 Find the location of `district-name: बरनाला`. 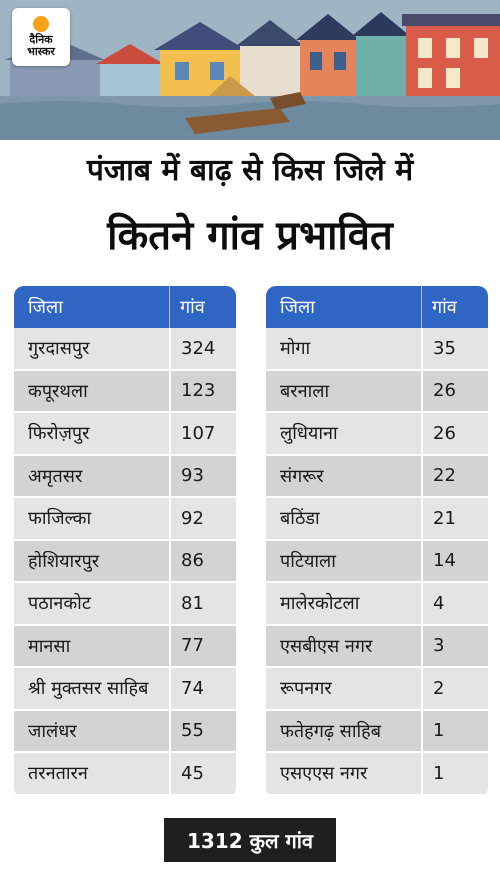

district-name: बरनाला is located at coordinates (305, 391).